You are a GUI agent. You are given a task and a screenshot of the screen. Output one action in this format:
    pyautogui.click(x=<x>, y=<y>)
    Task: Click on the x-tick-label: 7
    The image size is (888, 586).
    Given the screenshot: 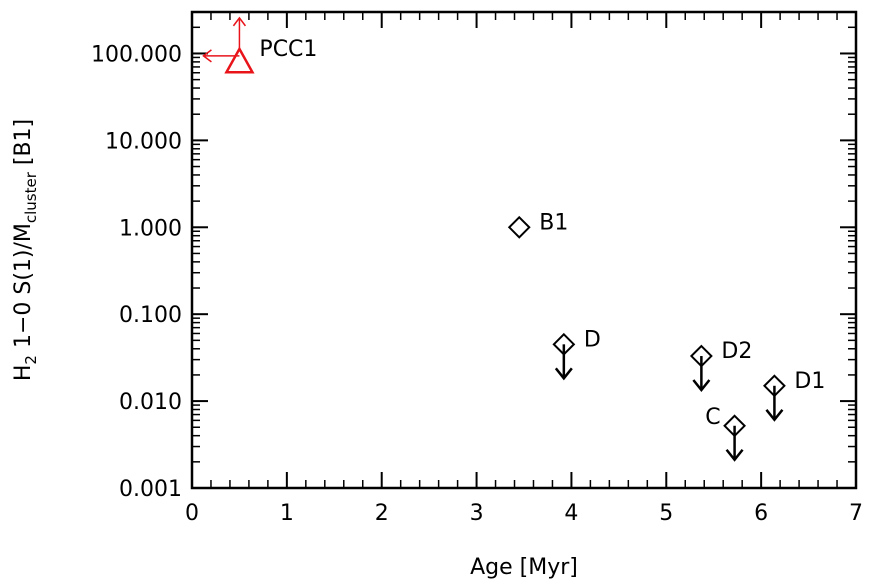 What is the action you would take?
    pyautogui.click(x=856, y=513)
    